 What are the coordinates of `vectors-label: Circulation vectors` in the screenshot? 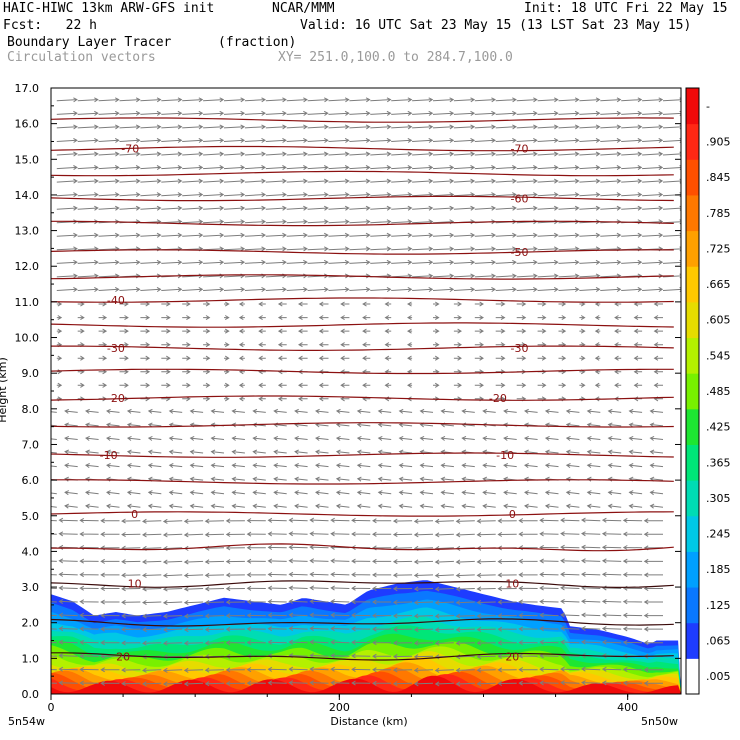 It's located at (81, 57).